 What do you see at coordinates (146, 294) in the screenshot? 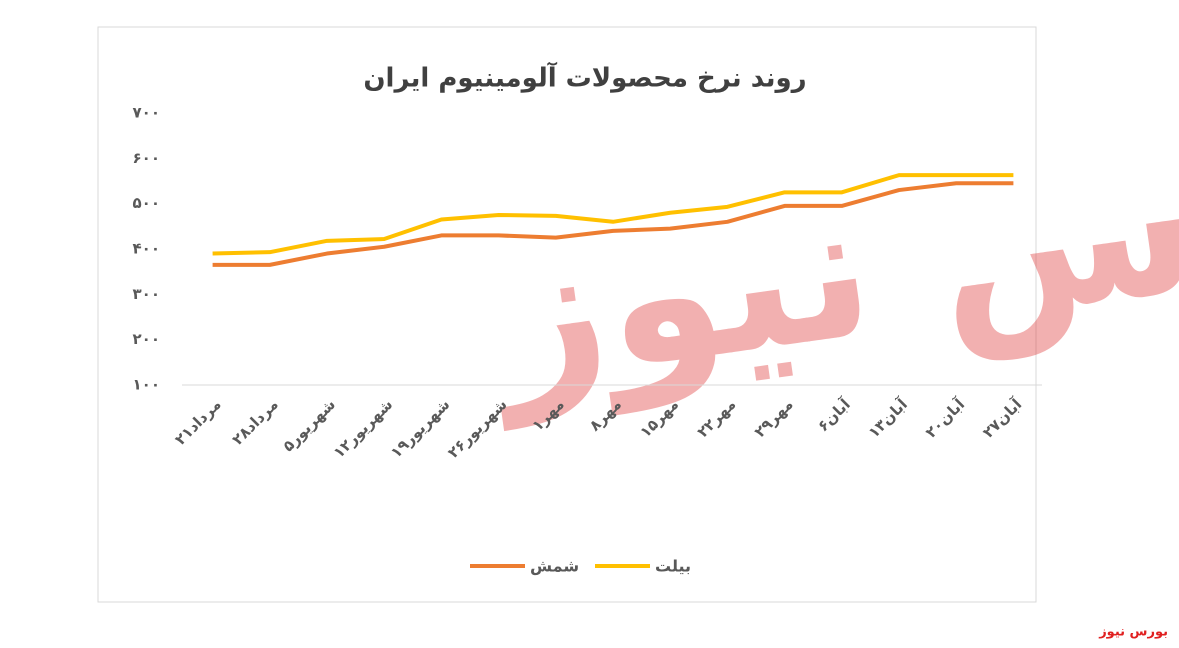
I see `y-tick-label: ۳۰۰` at bounding box center [146, 294].